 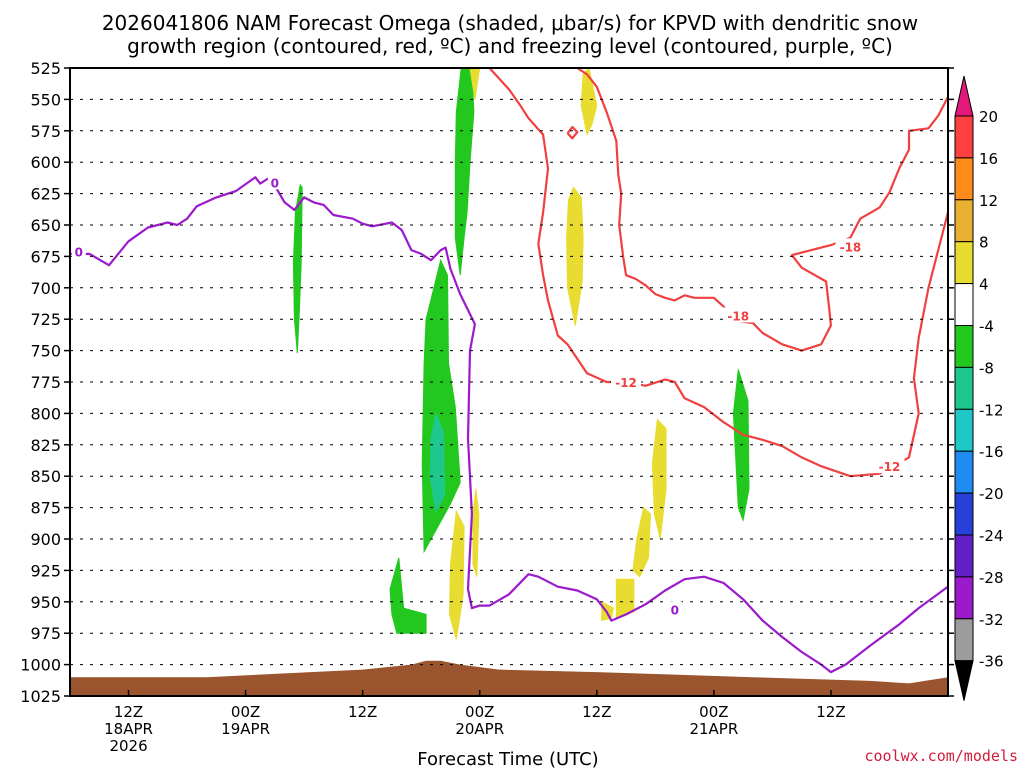 I want to click on y-tick-label: 700, so click(x=45, y=288).